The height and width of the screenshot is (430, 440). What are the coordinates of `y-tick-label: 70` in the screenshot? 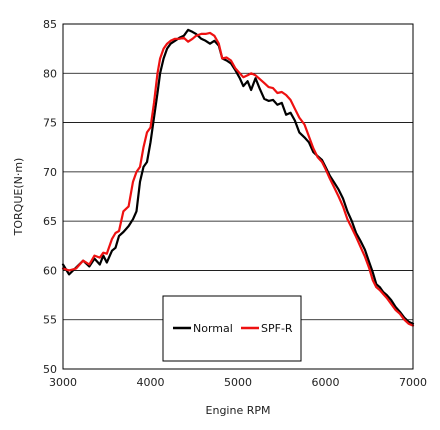 It's located at (50, 172).